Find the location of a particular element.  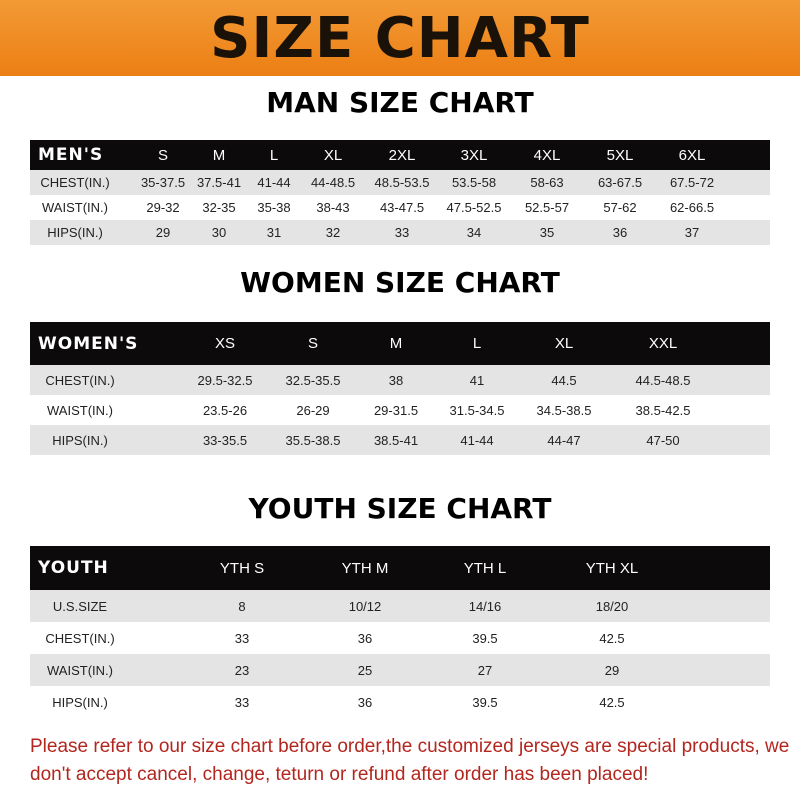

table-cell: 25 is located at coordinates (365, 670).